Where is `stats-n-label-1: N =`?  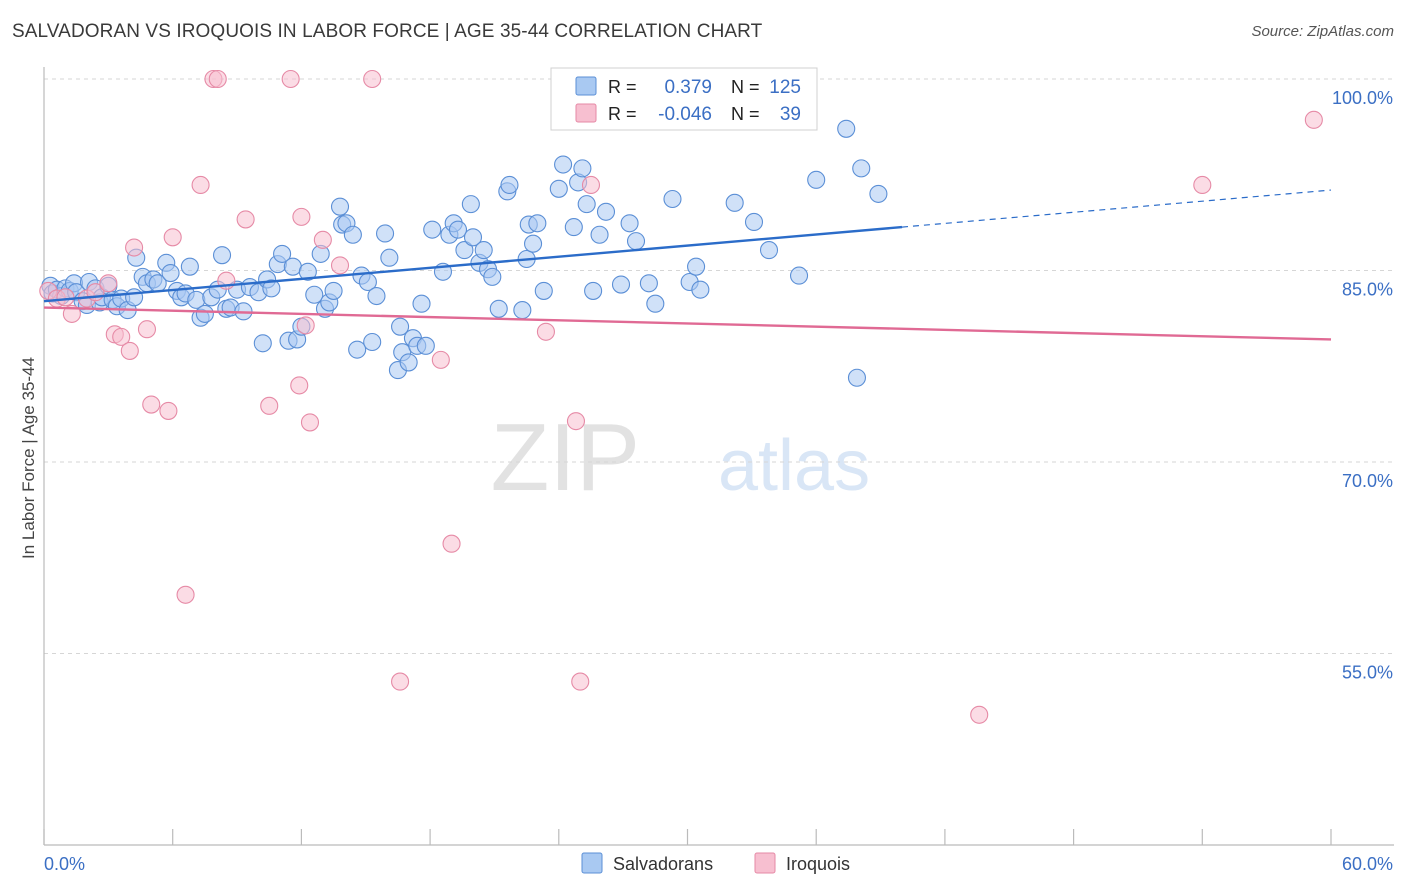
stats-n-label-1: N = is located at coordinates (745, 87).